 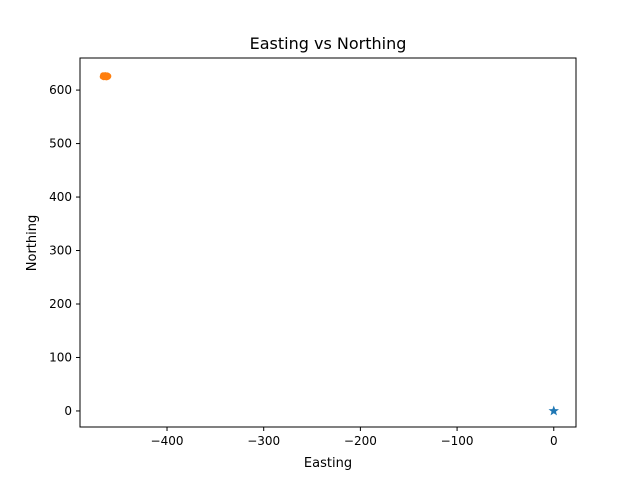 I want to click on y-tick-label: 100, so click(x=60, y=357).